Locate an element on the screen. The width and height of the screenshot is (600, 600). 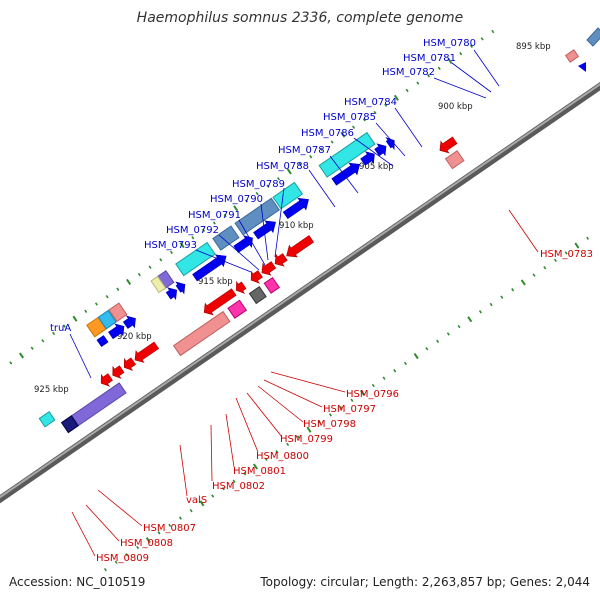
gene-block-hsm0780 is located at coordinates (347, 154).